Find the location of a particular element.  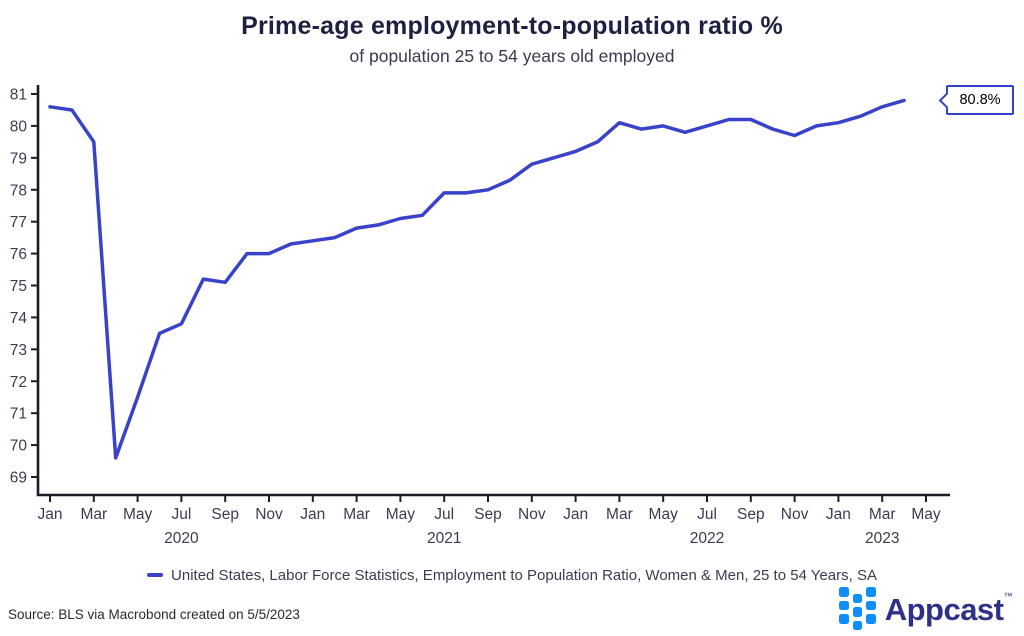

callout-value: 80.8% is located at coordinates (980, 100).